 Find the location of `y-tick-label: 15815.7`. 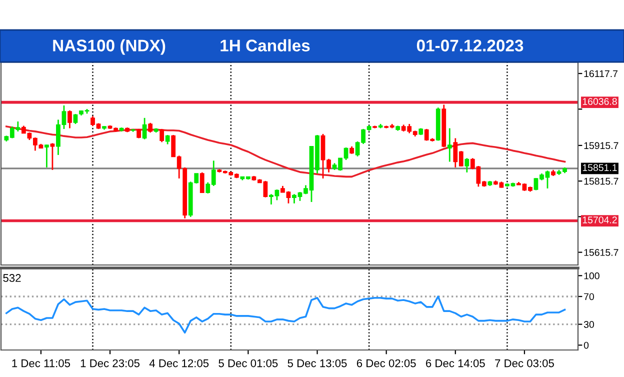

y-tick-label: 15815.7 is located at coordinates (601, 181).